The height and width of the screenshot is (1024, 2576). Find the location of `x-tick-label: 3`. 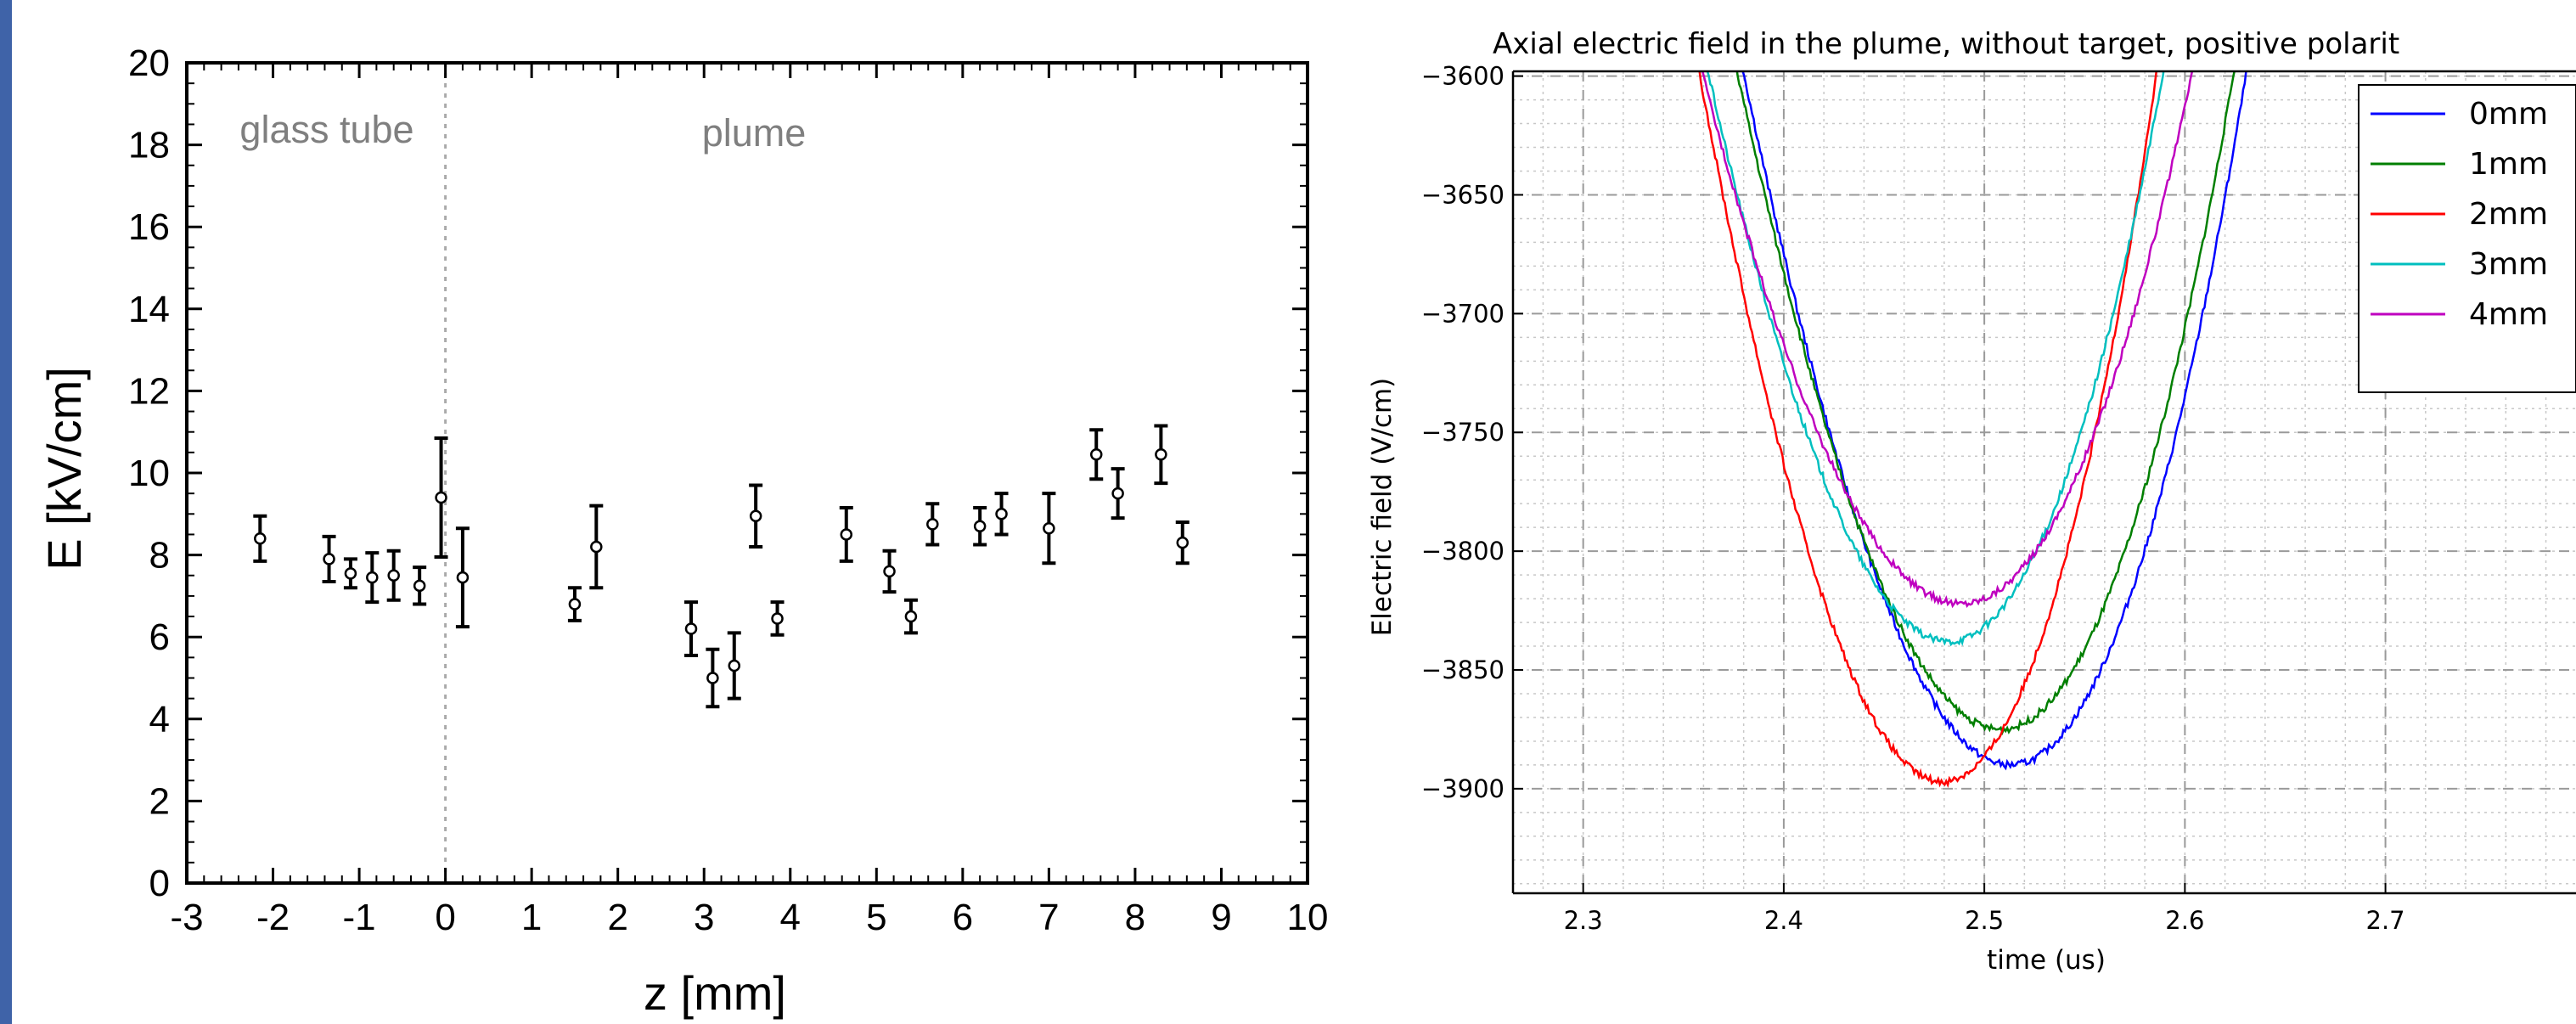

x-tick-label: 3 is located at coordinates (704, 917).